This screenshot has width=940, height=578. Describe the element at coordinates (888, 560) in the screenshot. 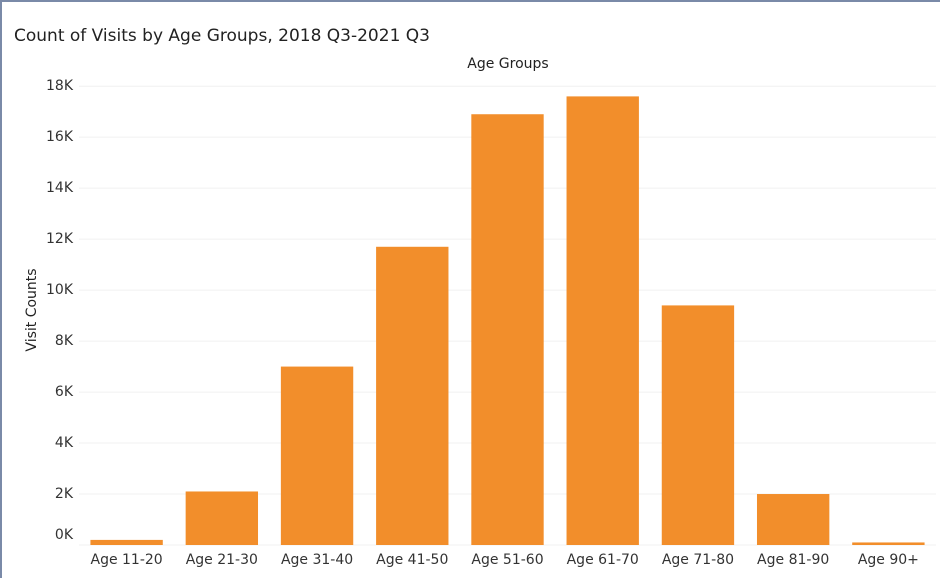

I see `x-tick-label: Age 90+` at that location.